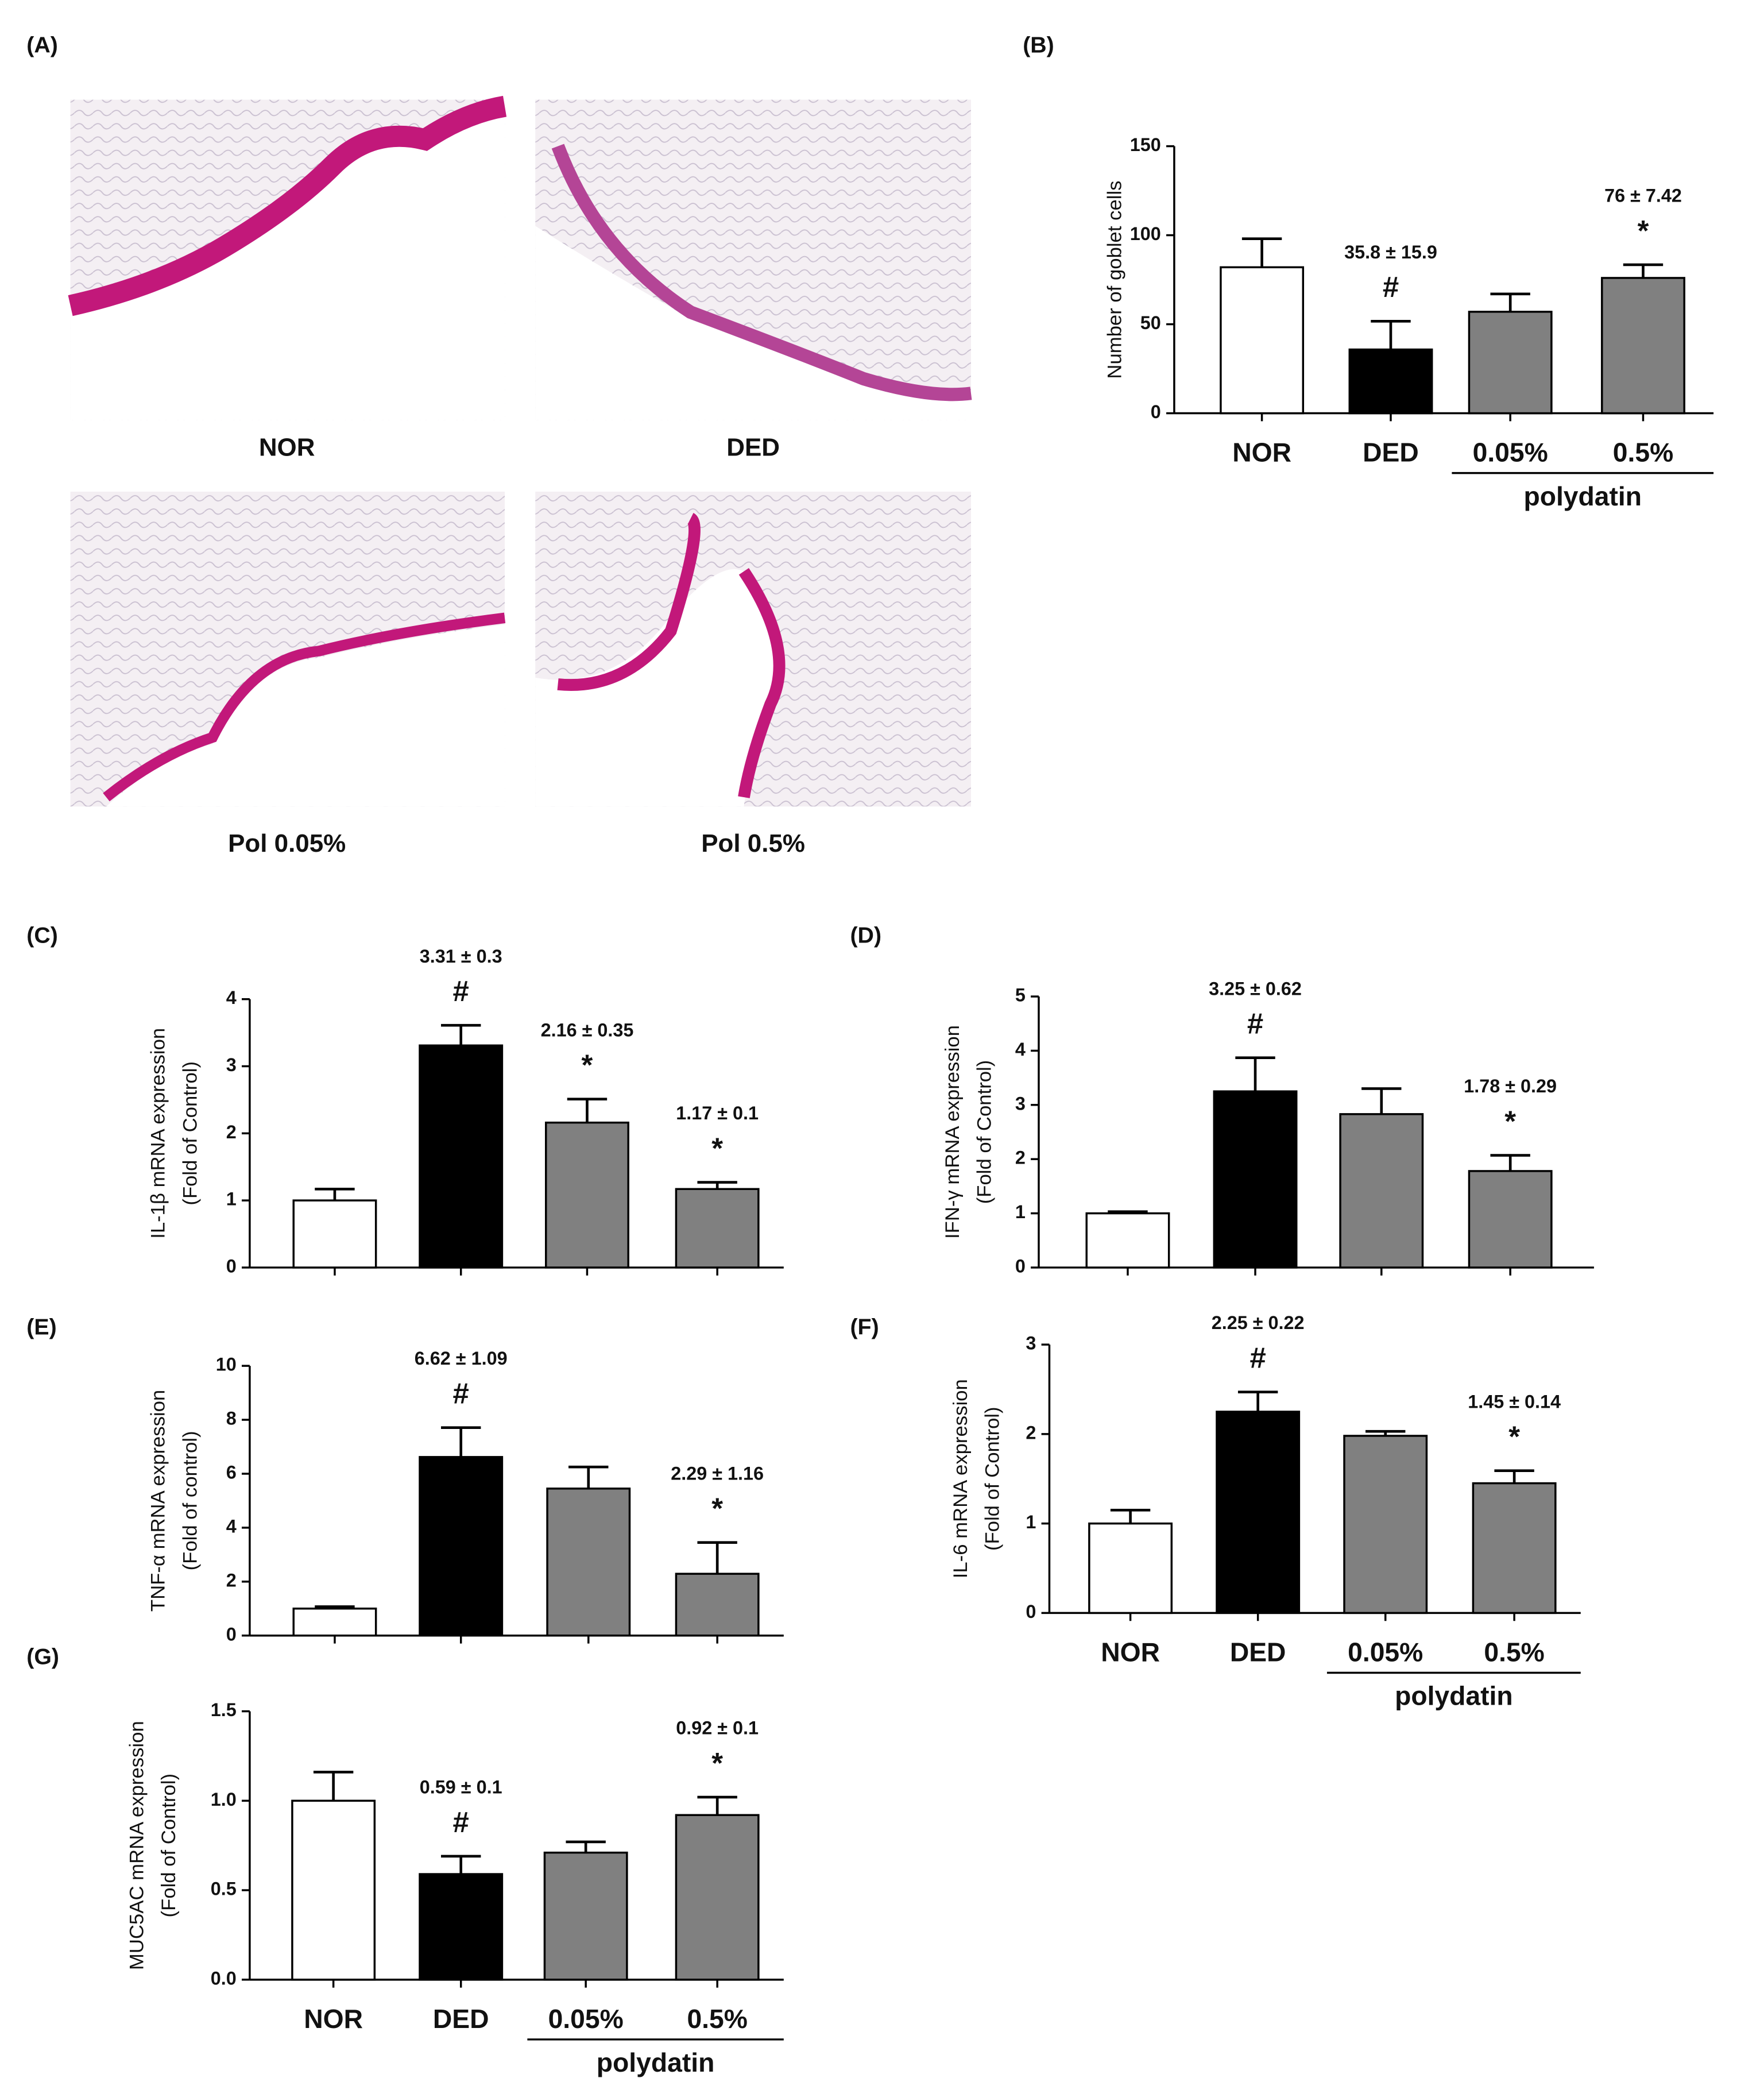 The width and height of the screenshot is (1764, 2086). What do you see at coordinates (753, 448) in the screenshot?
I see `image-caption: DED` at bounding box center [753, 448].